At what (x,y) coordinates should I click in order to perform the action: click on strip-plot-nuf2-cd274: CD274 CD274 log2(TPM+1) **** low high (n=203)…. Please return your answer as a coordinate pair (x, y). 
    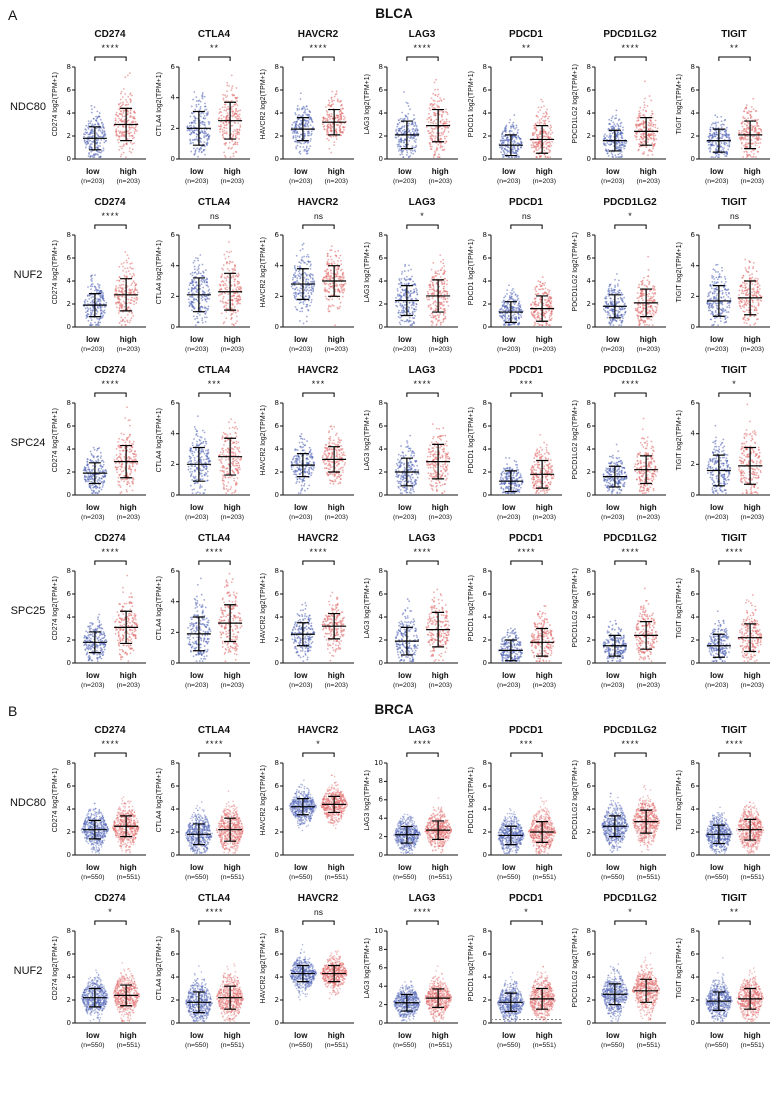
    Looking at the image, I should click on (100, 275).